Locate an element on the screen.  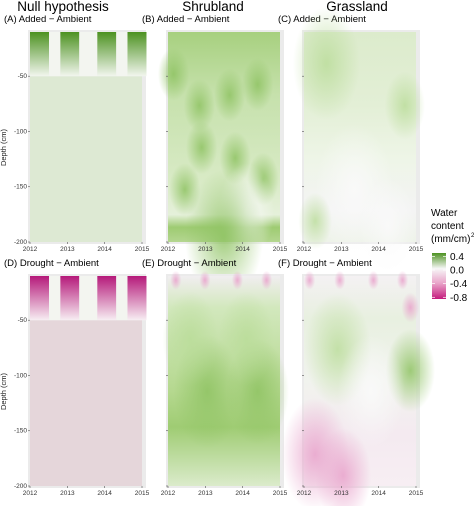
legend-title-superscript: 2 is located at coordinates (472, 236).